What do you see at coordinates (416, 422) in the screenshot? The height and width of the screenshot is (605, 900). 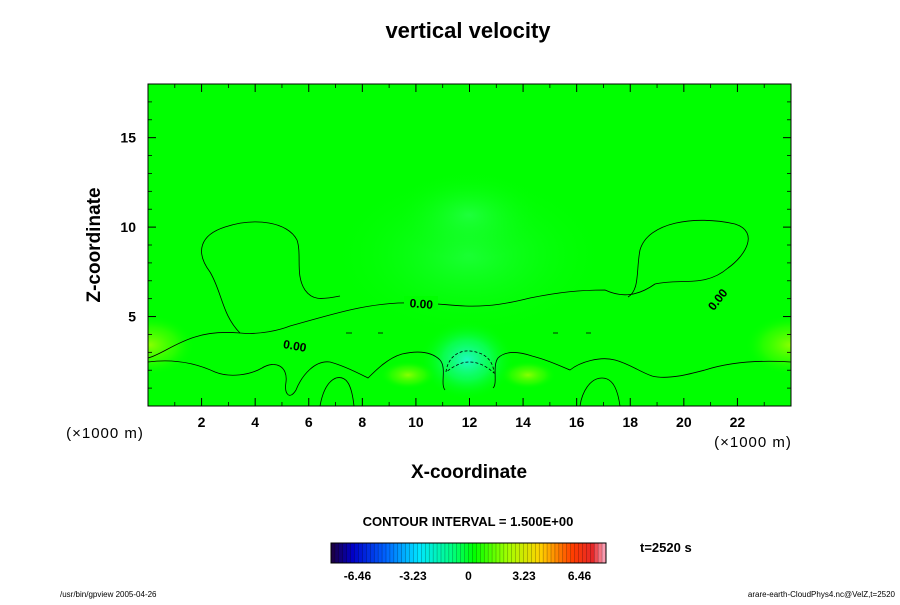 I see `x-tick-label: 10` at bounding box center [416, 422].